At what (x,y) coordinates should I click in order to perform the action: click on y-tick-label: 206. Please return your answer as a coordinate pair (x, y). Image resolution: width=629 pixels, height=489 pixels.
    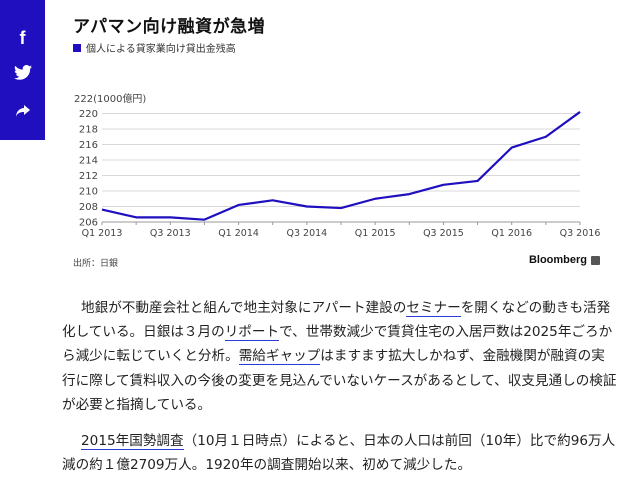
    Looking at the image, I should click on (88, 223).